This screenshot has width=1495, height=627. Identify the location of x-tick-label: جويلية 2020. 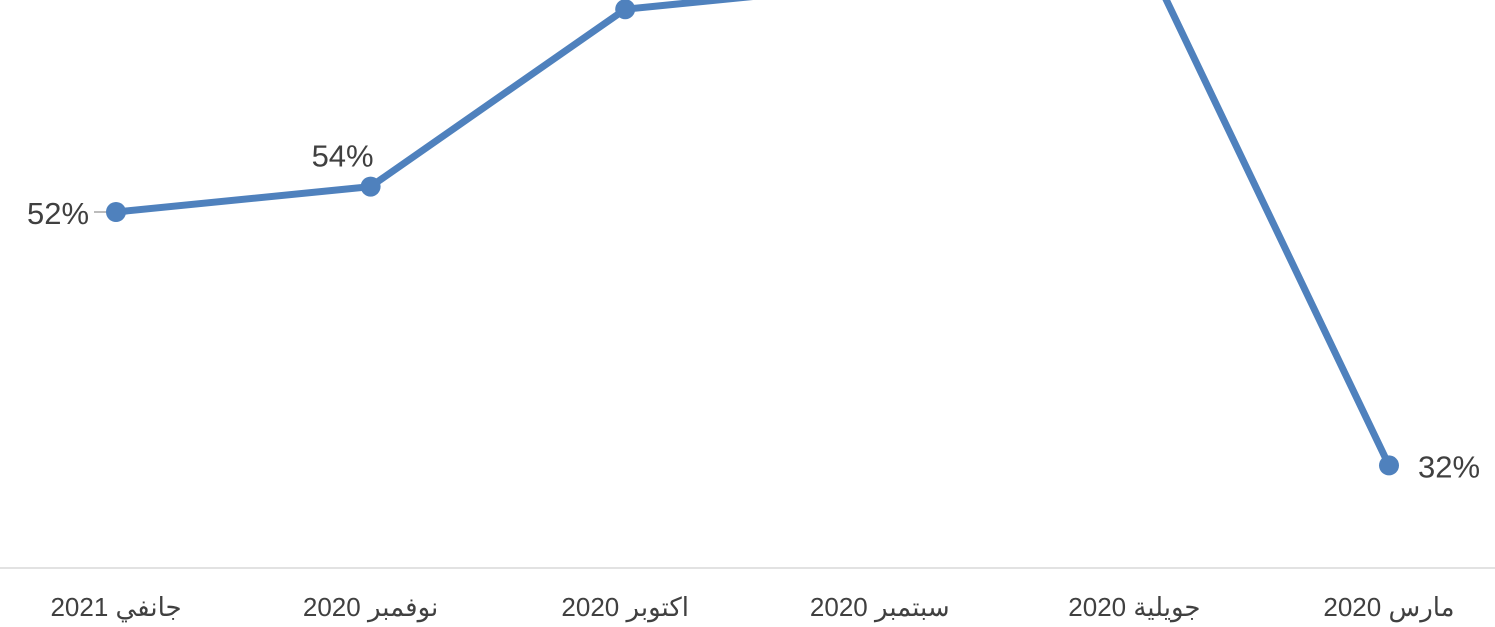
(1134, 607).